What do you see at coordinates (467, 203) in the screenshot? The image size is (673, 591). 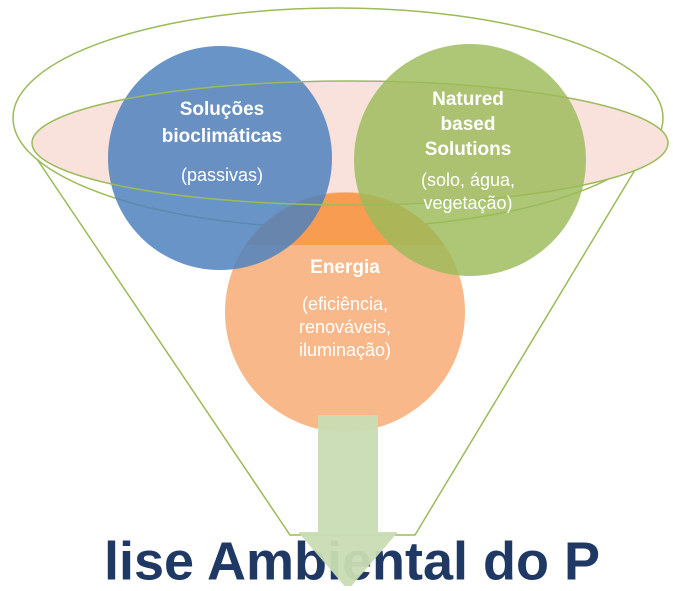 I see `node-detail: vegetação)` at bounding box center [467, 203].